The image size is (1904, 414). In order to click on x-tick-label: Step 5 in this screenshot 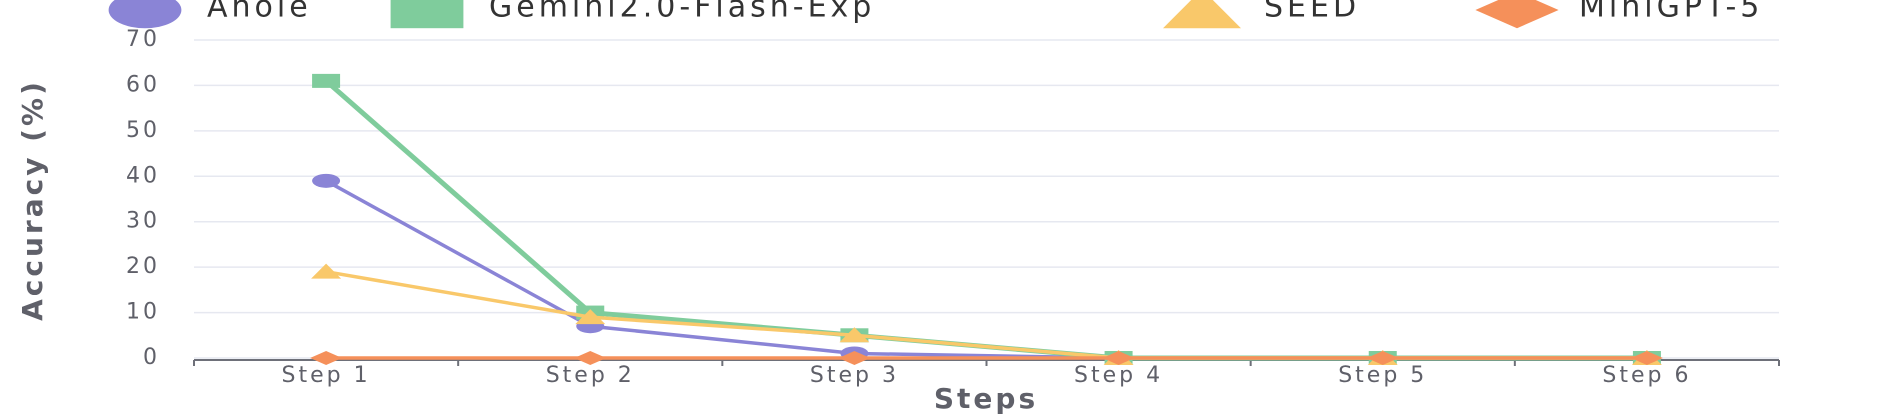, I will do `click(1382, 375)`.